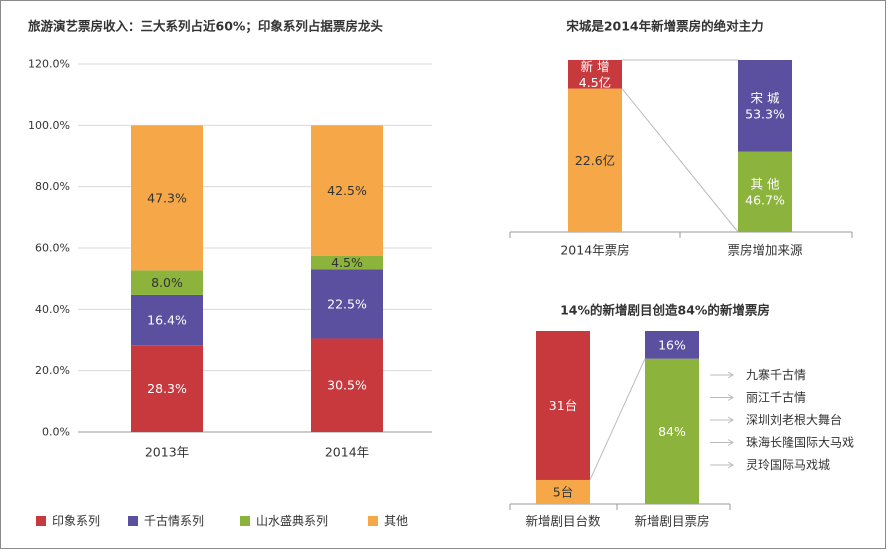  I want to click on chart3-annotation-label: 灵玲国际马戏城, so click(788, 465).